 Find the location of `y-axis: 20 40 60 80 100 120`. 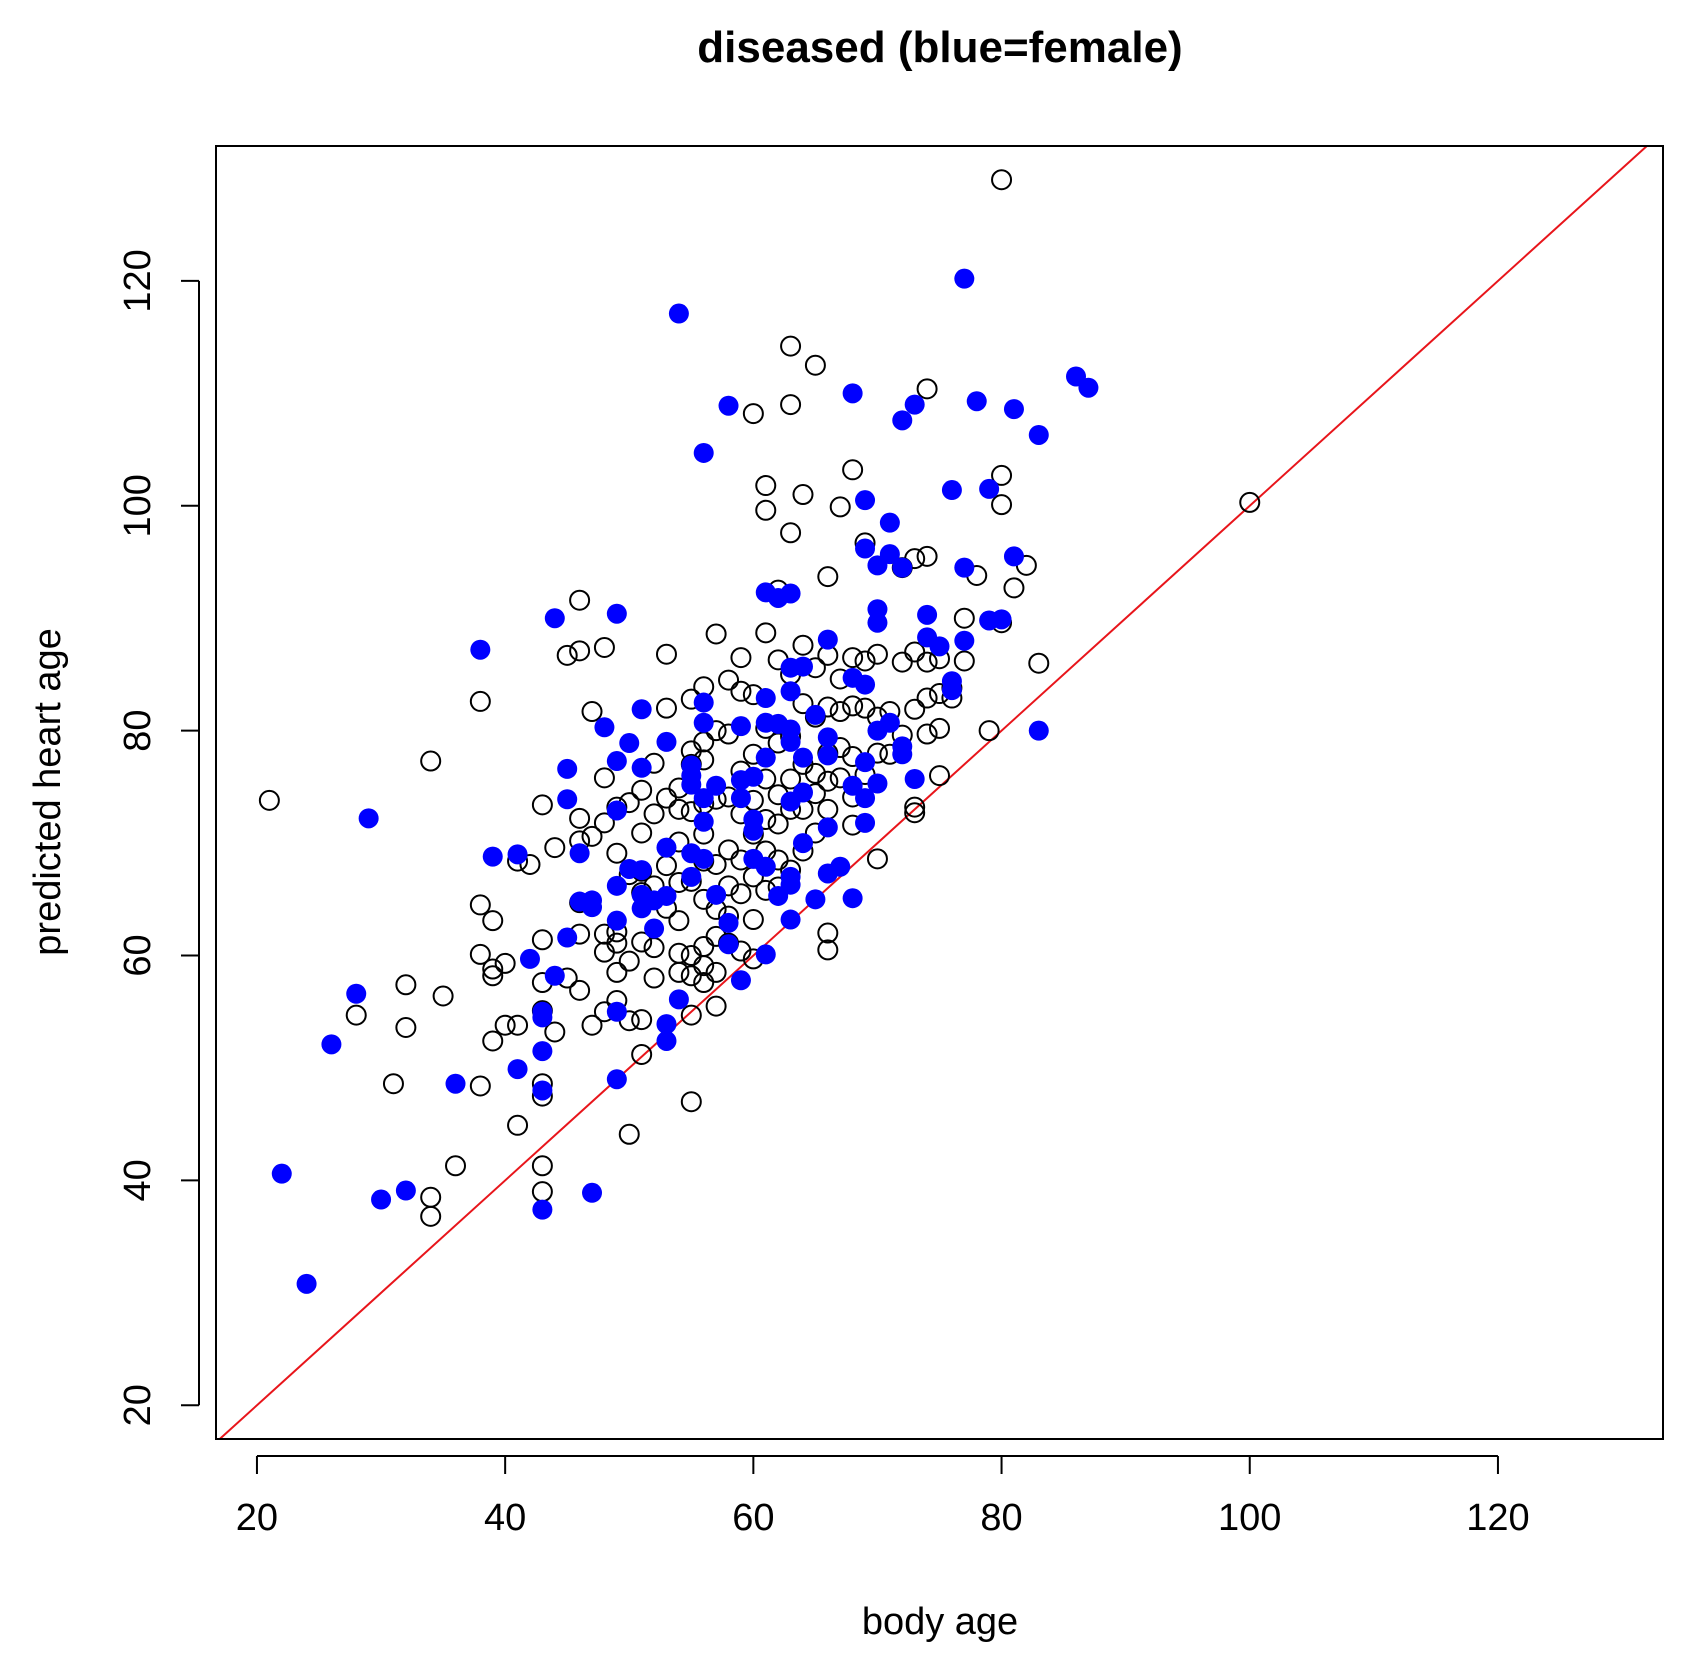

y-axis: 20 40 60 80 100 120 is located at coordinates (158, 837).